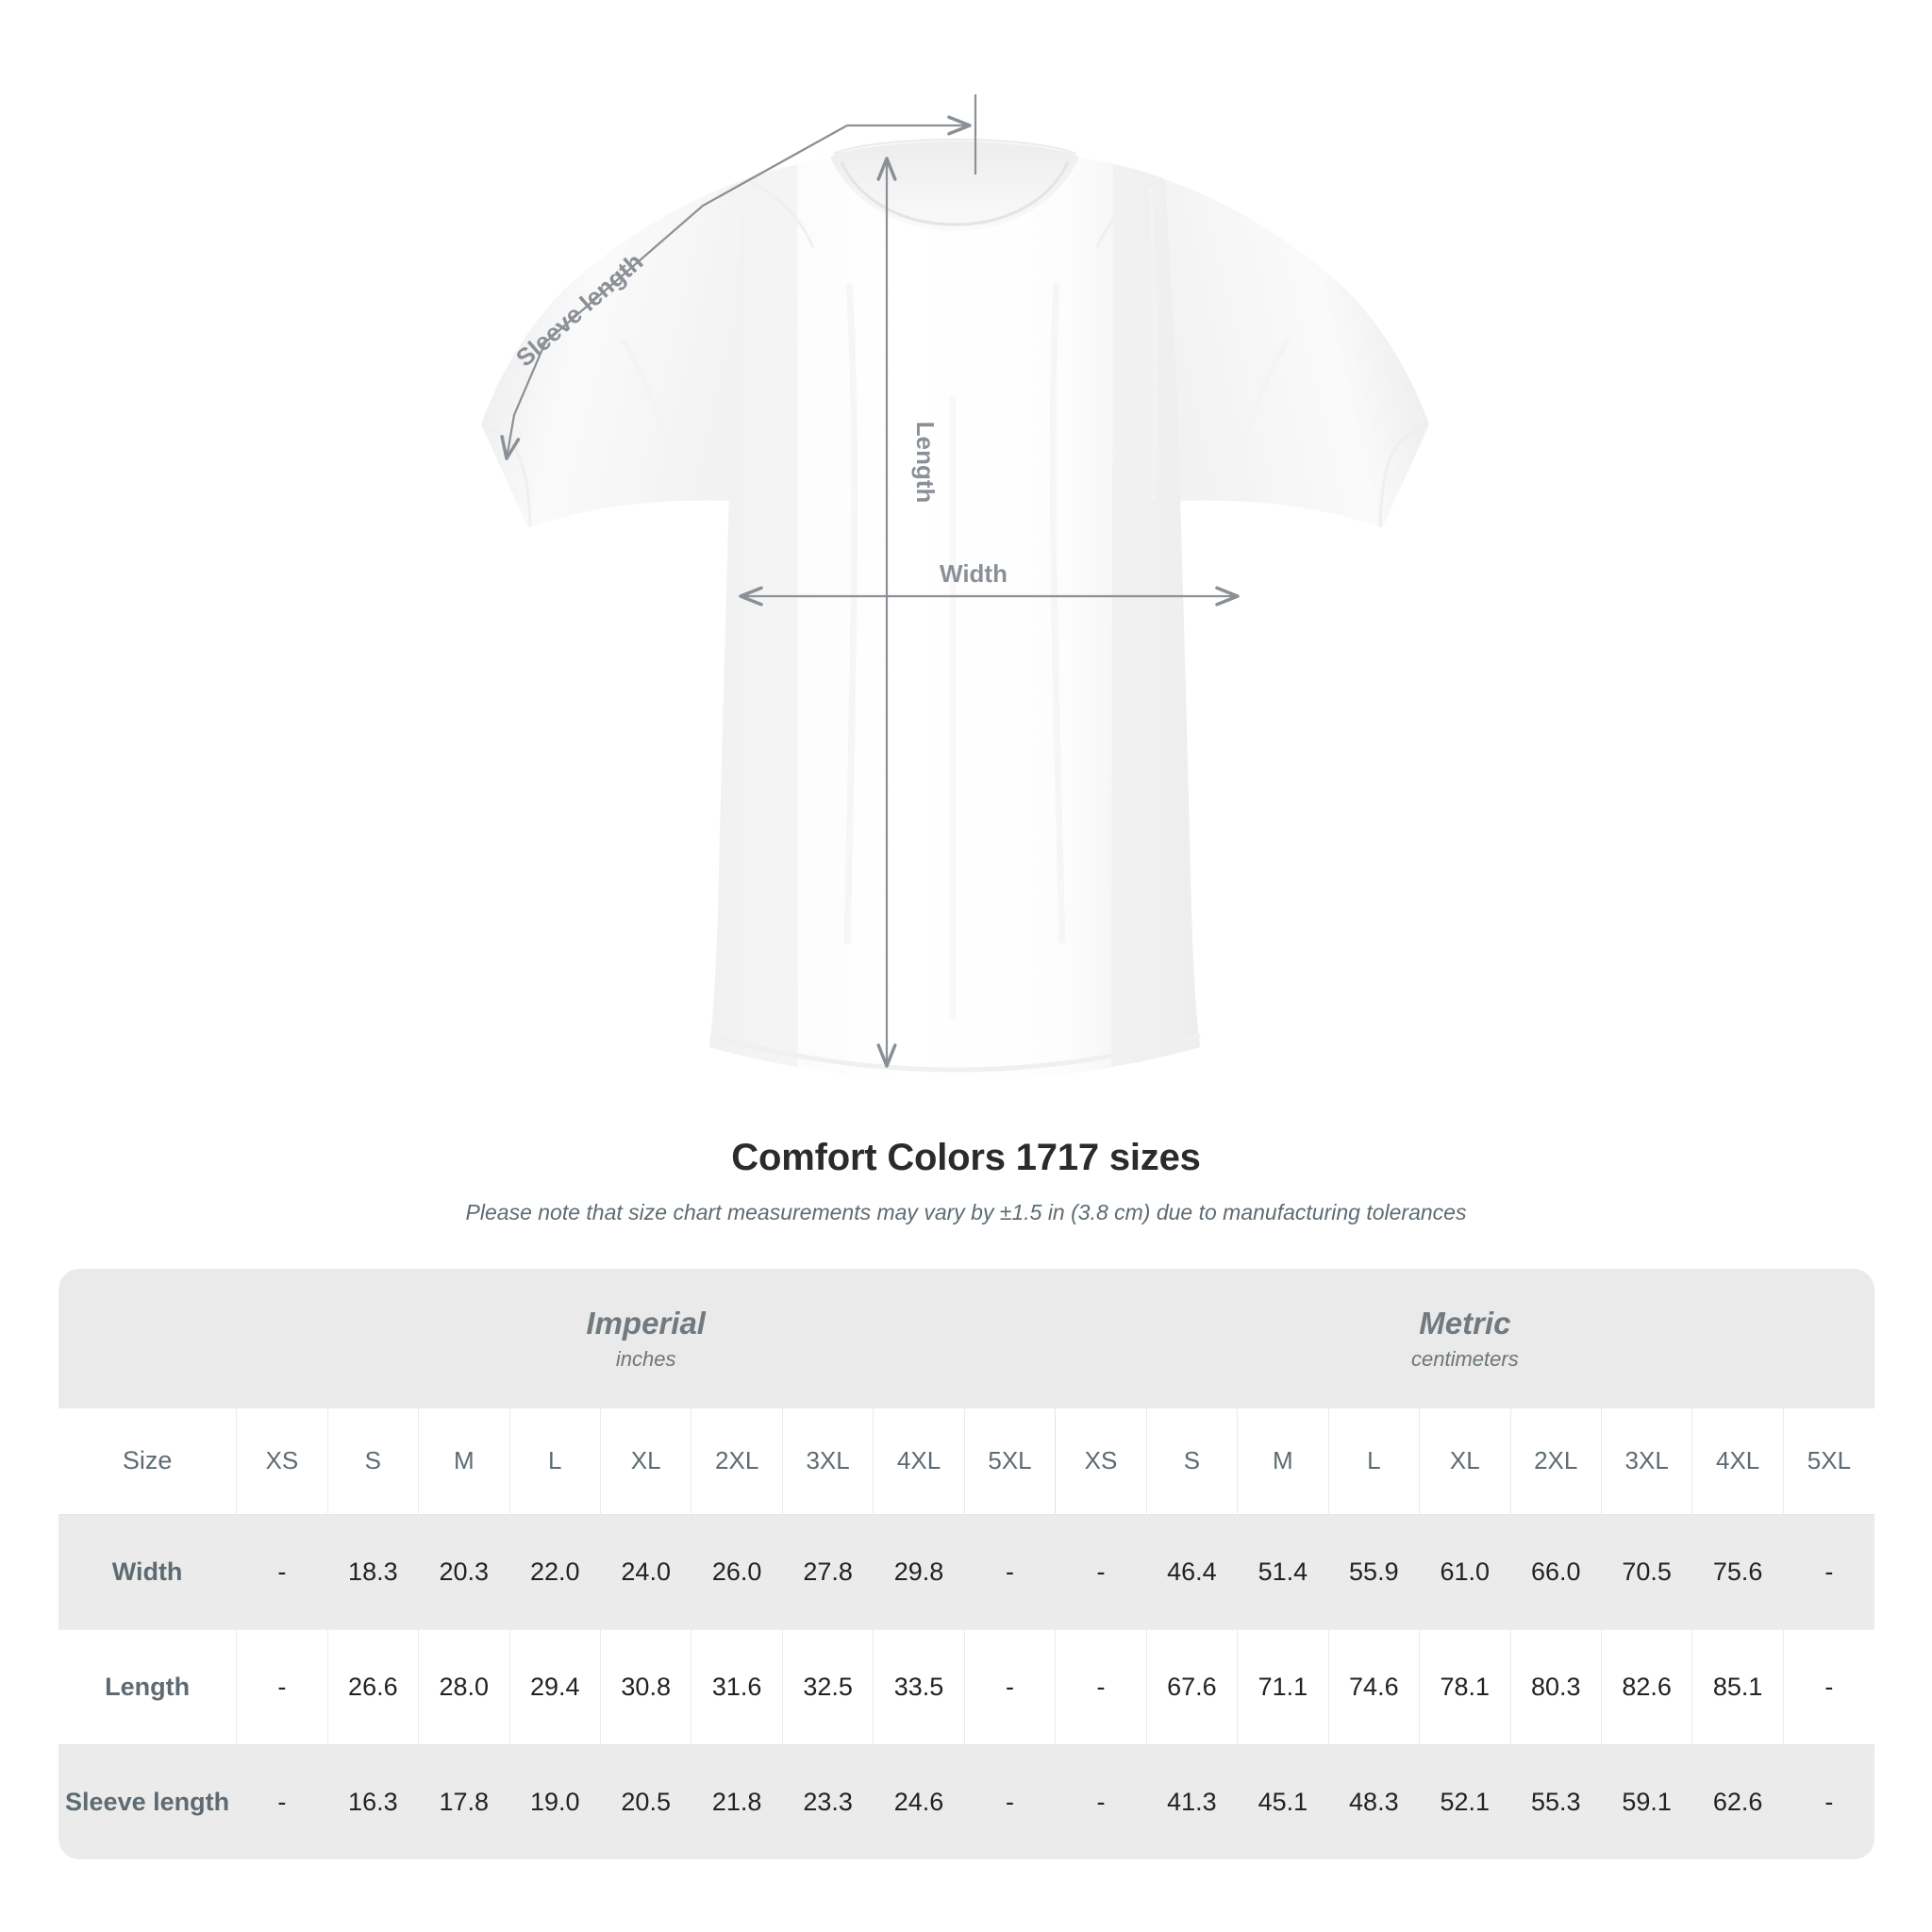 The image size is (1932, 1932). What do you see at coordinates (926, 463) in the screenshot?
I see `label-length: Length` at bounding box center [926, 463].